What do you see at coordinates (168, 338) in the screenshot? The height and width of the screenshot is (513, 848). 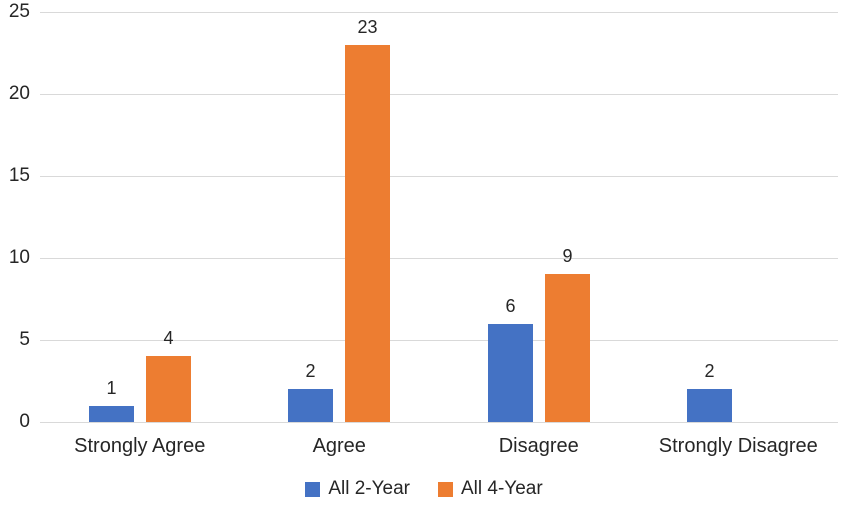 I see `bar-value-label: 4` at bounding box center [168, 338].